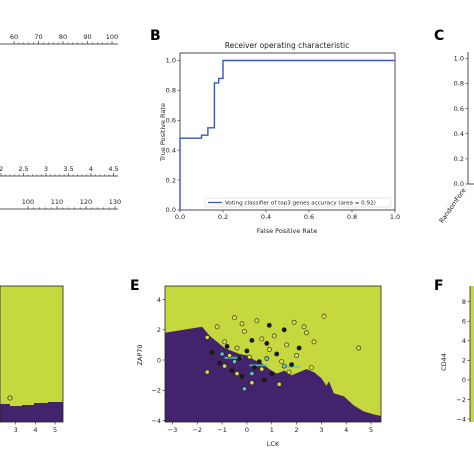  I want to click on nomogram-tick-label: 2.5, so click(23, 169).